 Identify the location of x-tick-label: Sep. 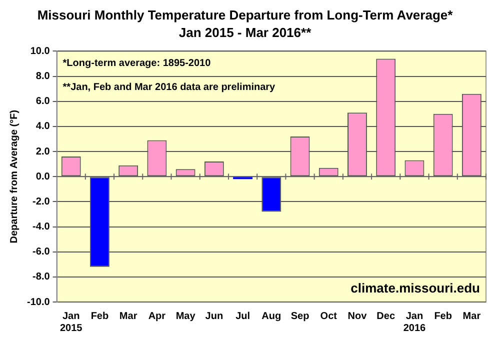
(300, 316).